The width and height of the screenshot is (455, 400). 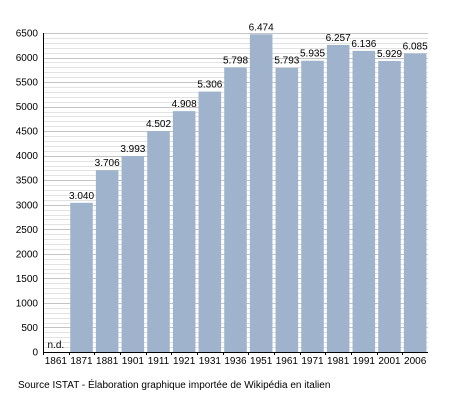 What do you see at coordinates (287, 209) in the screenshot?
I see `bar-1961` at bounding box center [287, 209].